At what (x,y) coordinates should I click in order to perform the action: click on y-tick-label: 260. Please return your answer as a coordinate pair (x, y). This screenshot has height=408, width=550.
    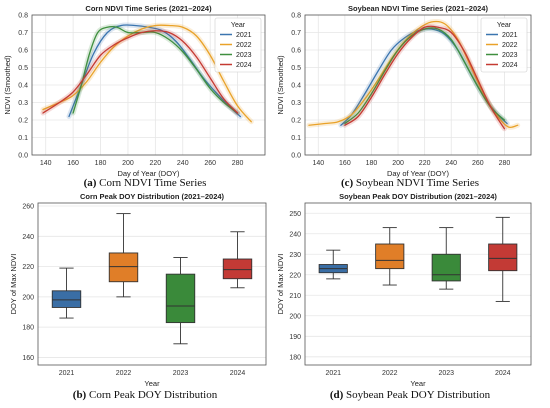
    Looking at the image, I should click on (28, 207).